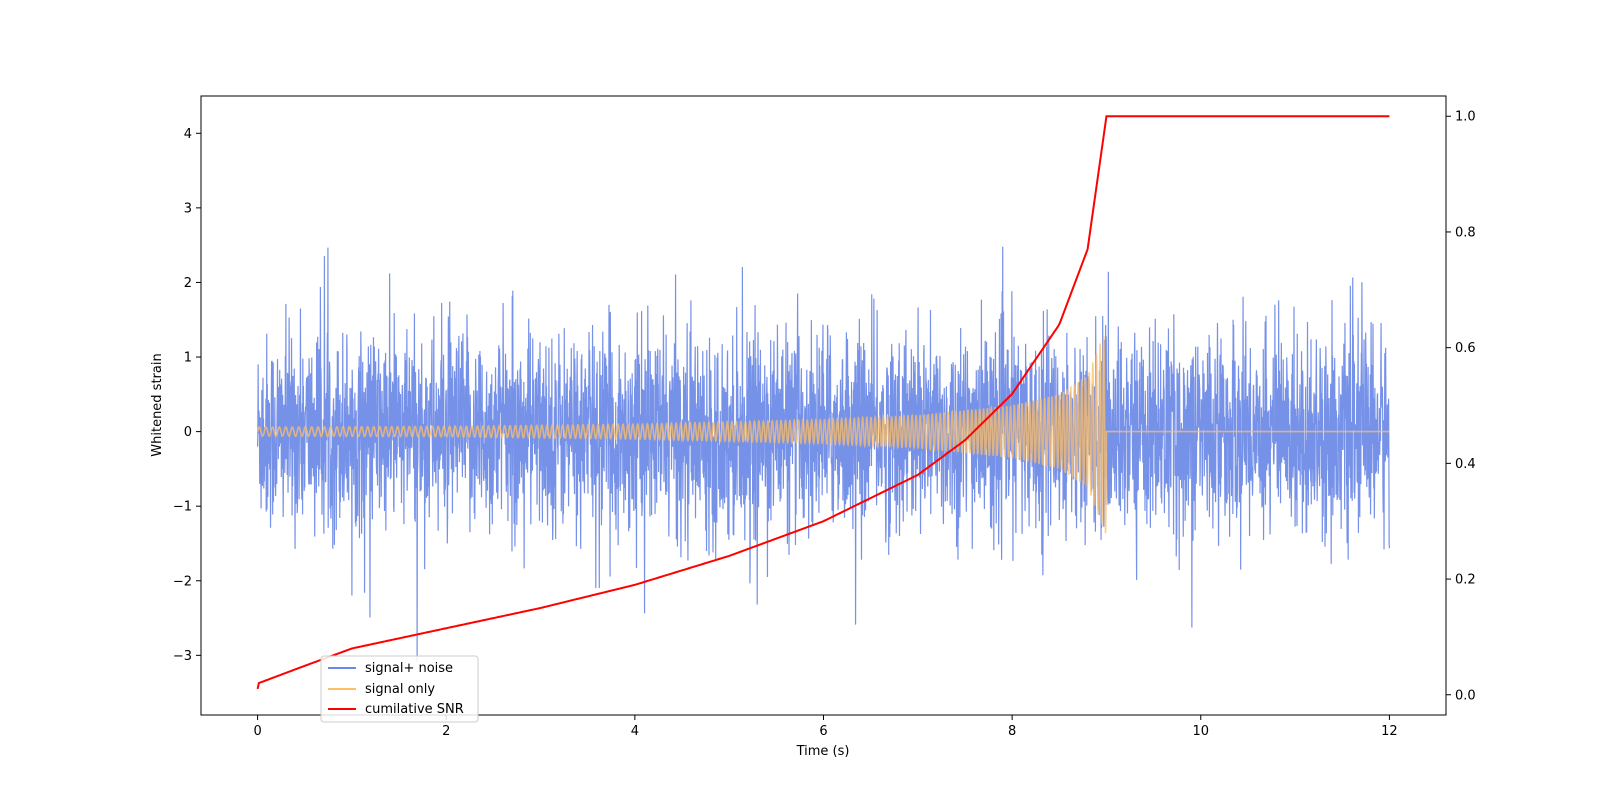 Image resolution: width=1600 pixels, height=800 pixels. Describe the element at coordinates (446, 731) in the screenshot. I see `x-tick-label: 2` at that location.